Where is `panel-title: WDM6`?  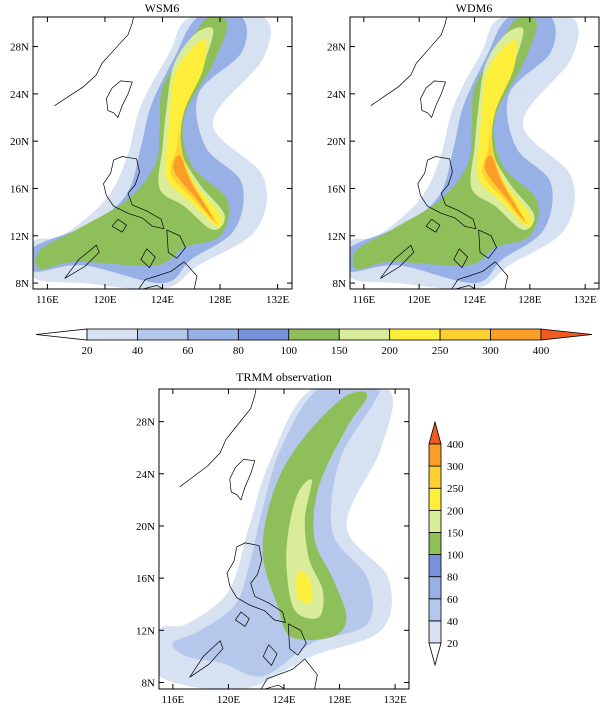 panel-title: WDM6 is located at coordinates (474, 8).